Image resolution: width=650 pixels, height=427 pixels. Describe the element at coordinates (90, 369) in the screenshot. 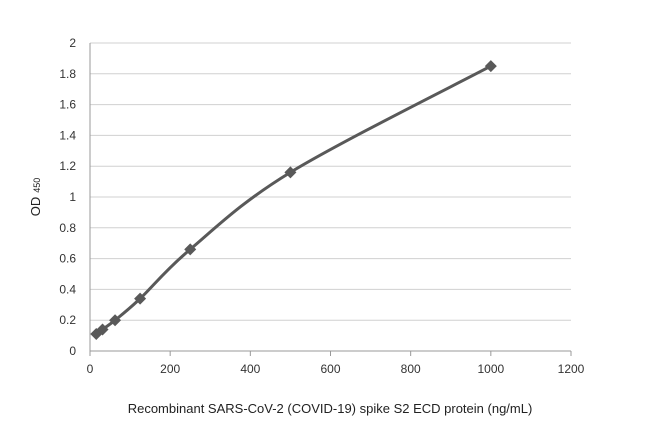

I see `x-tick-label: 0` at that location.